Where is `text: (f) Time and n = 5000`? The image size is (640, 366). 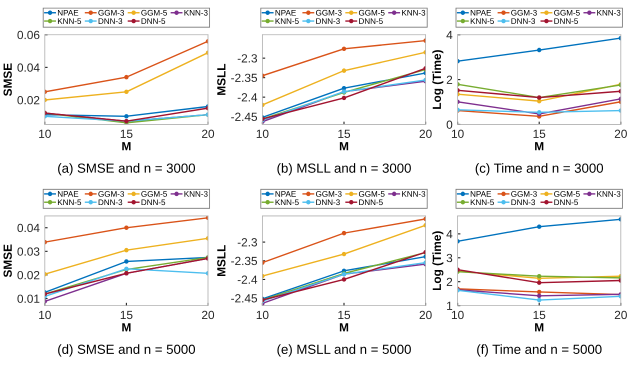 text: (f) Time and n = 5000 is located at coordinates (539, 350).